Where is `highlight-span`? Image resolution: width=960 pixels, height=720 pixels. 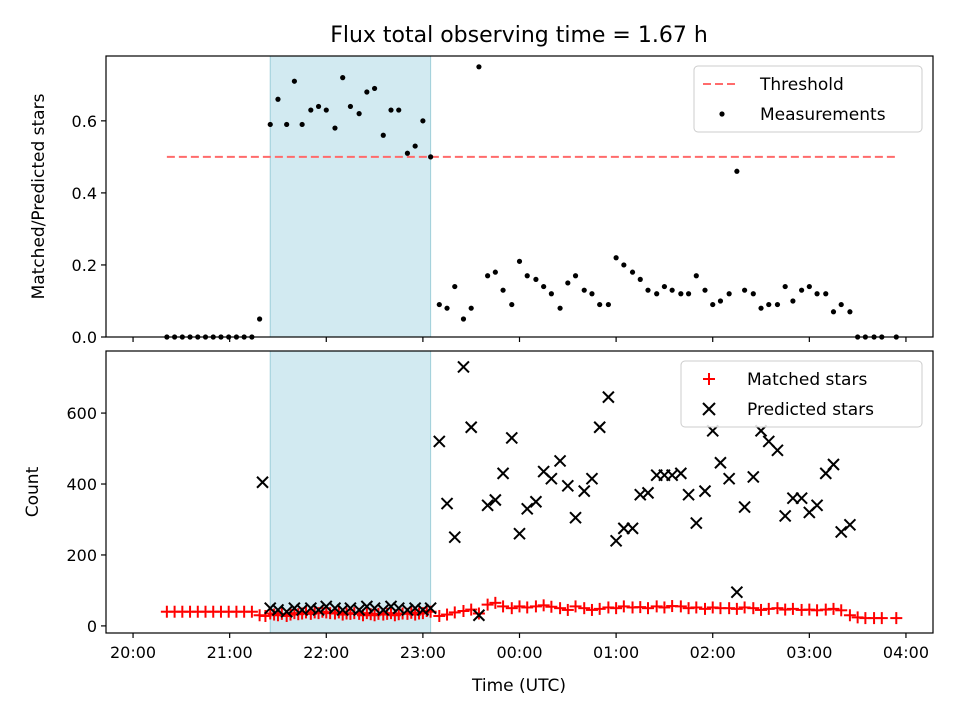
highlight-span is located at coordinates (350, 492).